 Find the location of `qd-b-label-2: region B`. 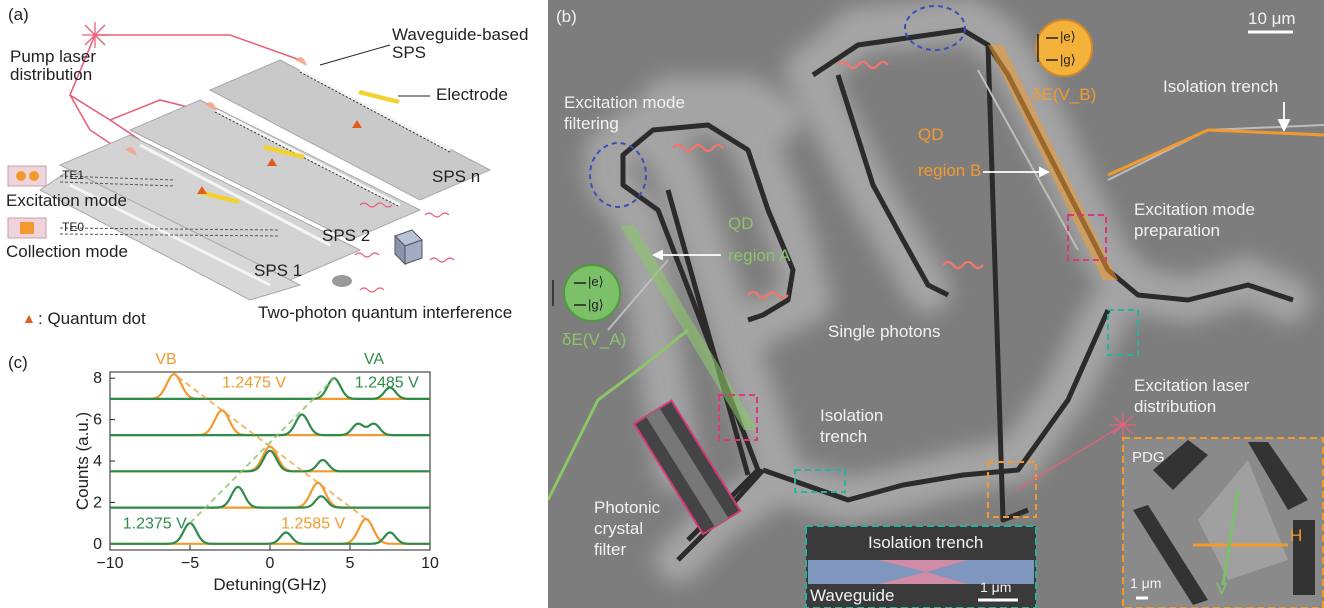

qd-b-label-2: region B is located at coordinates (950, 170).